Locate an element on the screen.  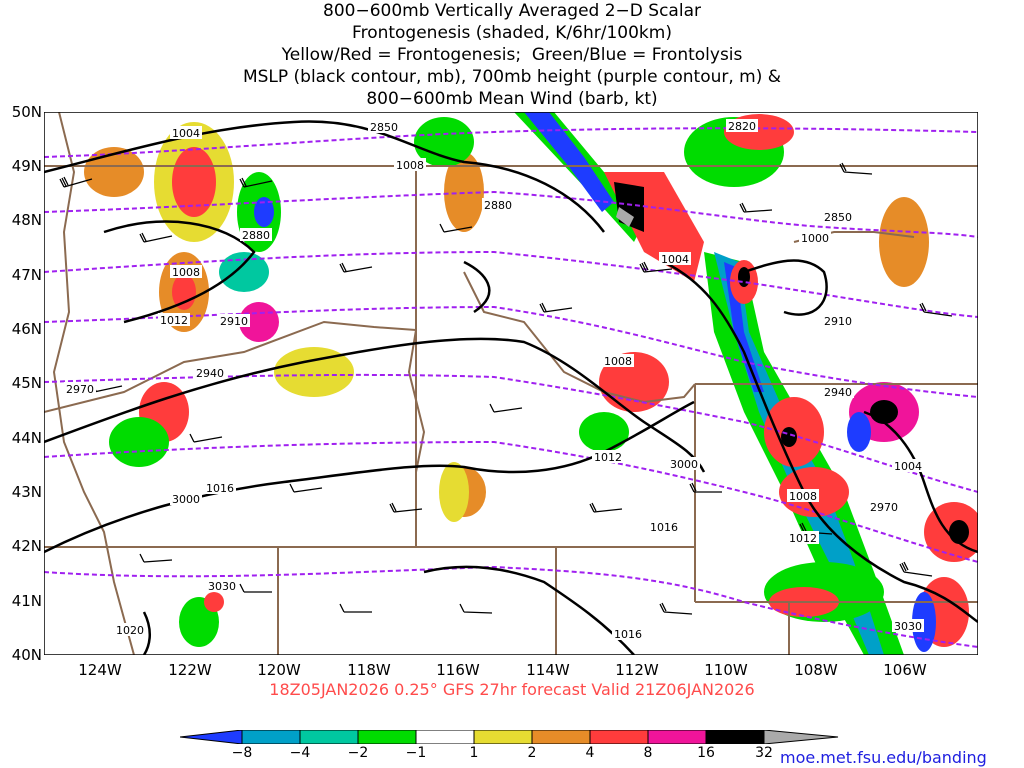
lat-label: 45N is located at coordinates (26, 383).